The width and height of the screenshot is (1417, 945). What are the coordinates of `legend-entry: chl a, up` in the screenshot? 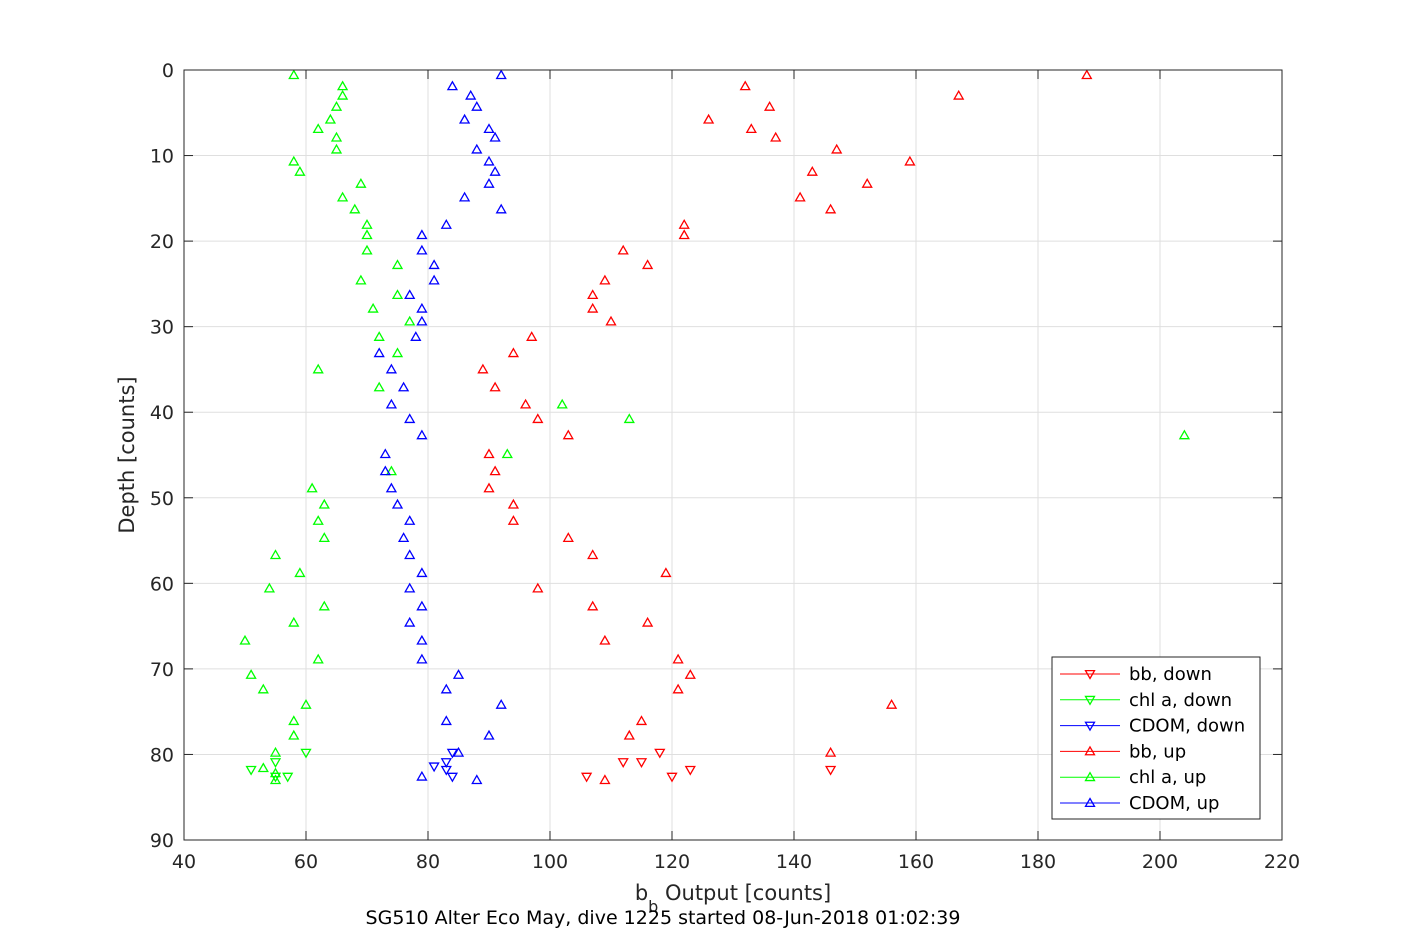 It's located at (1133, 777).